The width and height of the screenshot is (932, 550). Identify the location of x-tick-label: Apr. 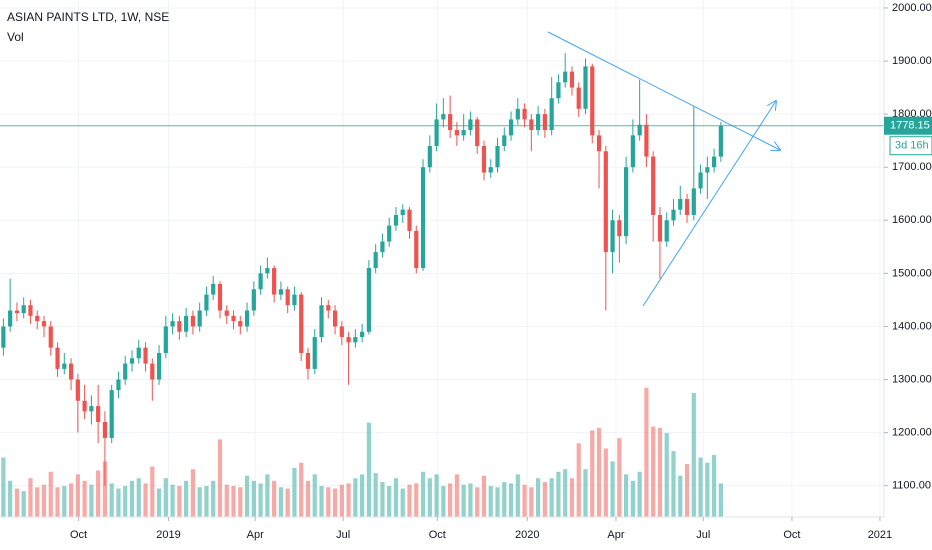
(255, 535).